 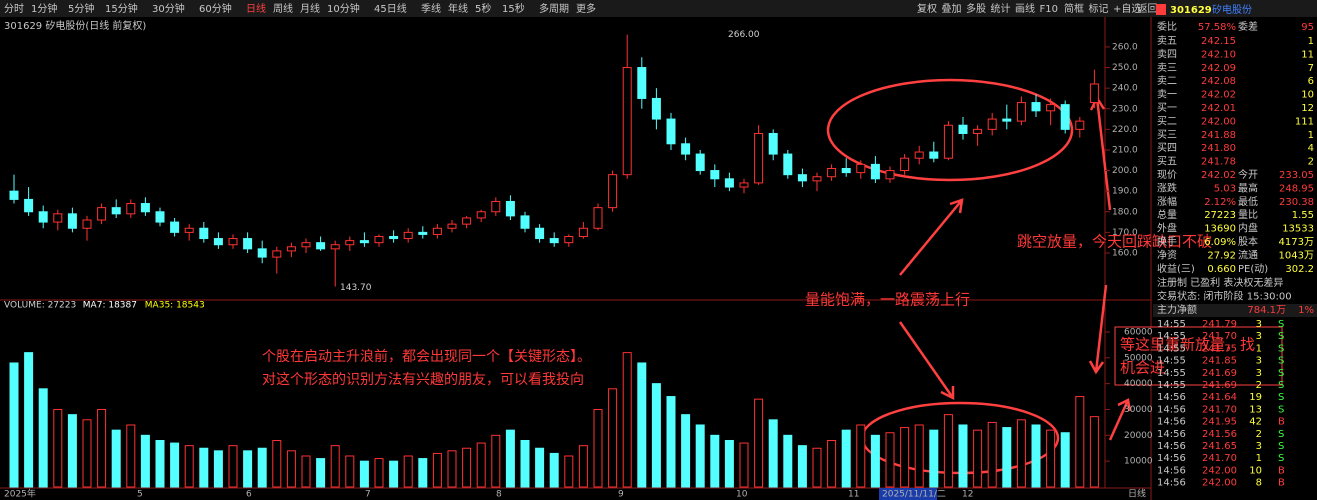 I want to click on period-tab: 15秒, so click(x=513, y=8).